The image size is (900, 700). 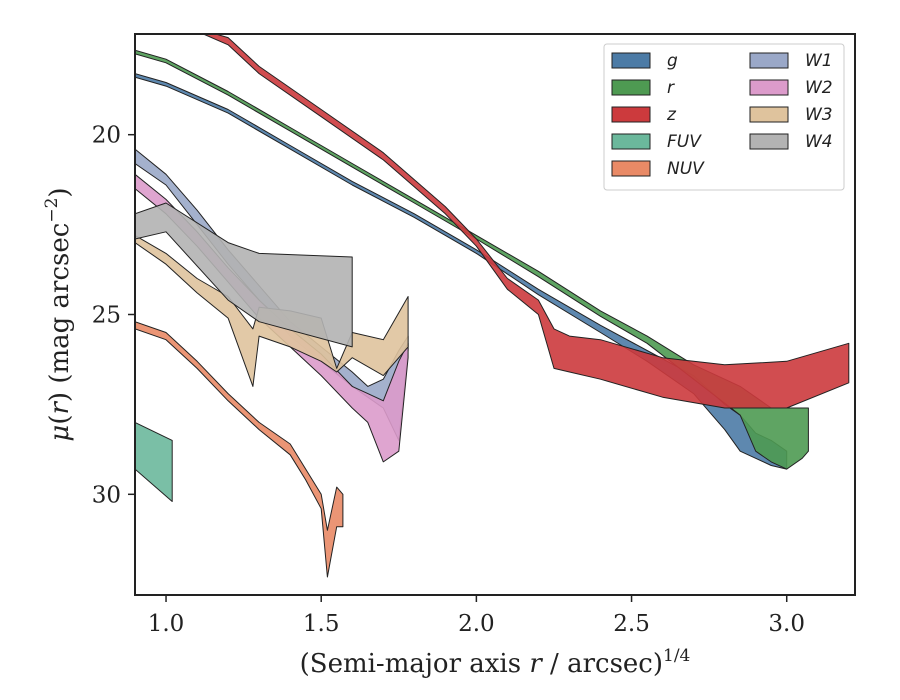 What do you see at coordinates (786, 624) in the screenshot?
I see `x-tick-label: 3.0` at bounding box center [786, 624].